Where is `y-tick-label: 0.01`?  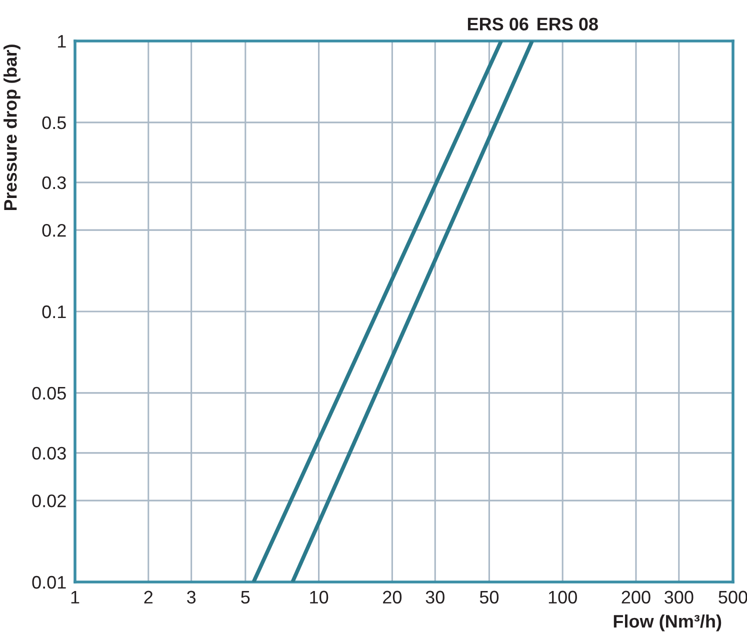
y-tick-label: 0.01 is located at coordinates (49, 582).